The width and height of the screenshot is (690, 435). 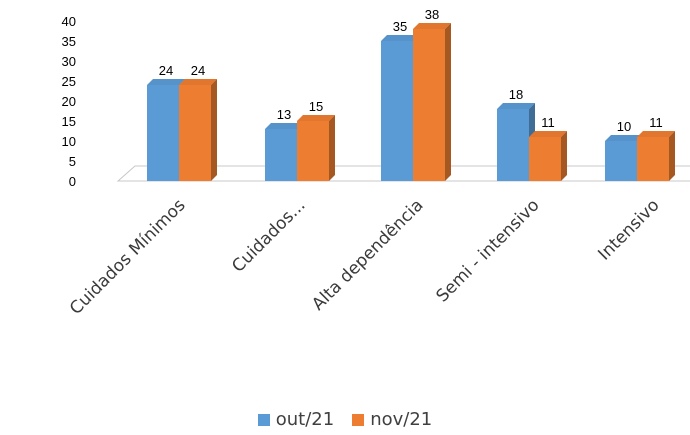 I want to click on legend-label-series-1: out/21, so click(x=305, y=419).